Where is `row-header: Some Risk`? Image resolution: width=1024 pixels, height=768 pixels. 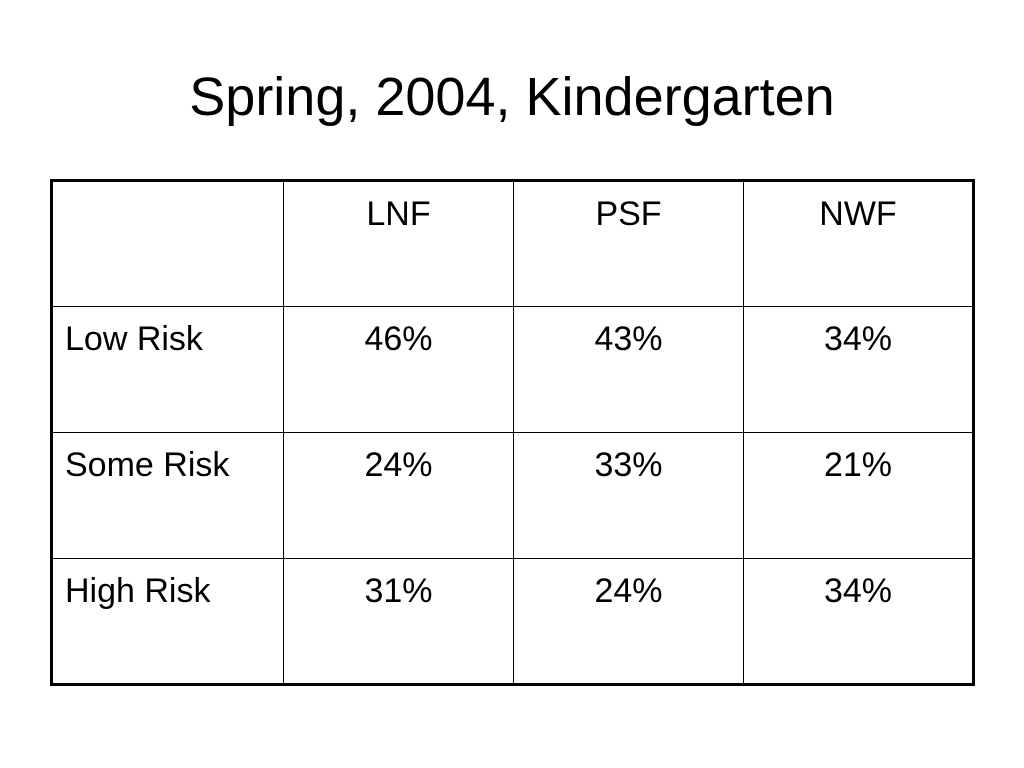
row-header: Some Risk is located at coordinates (167, 495).